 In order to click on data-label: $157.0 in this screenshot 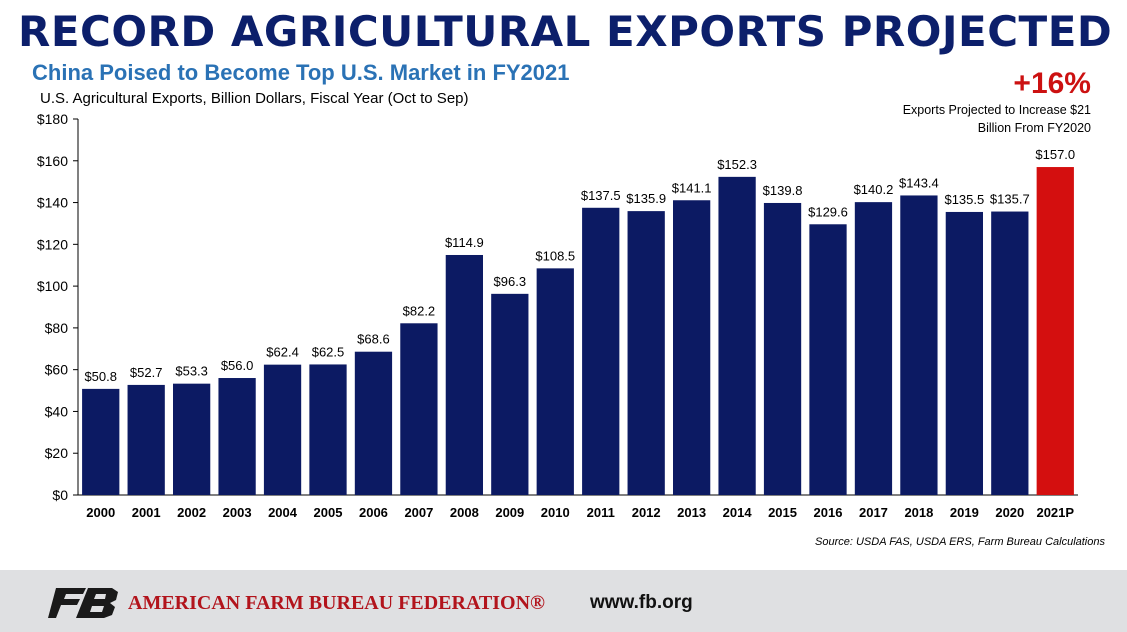, I will do `click(1055, 154)`.